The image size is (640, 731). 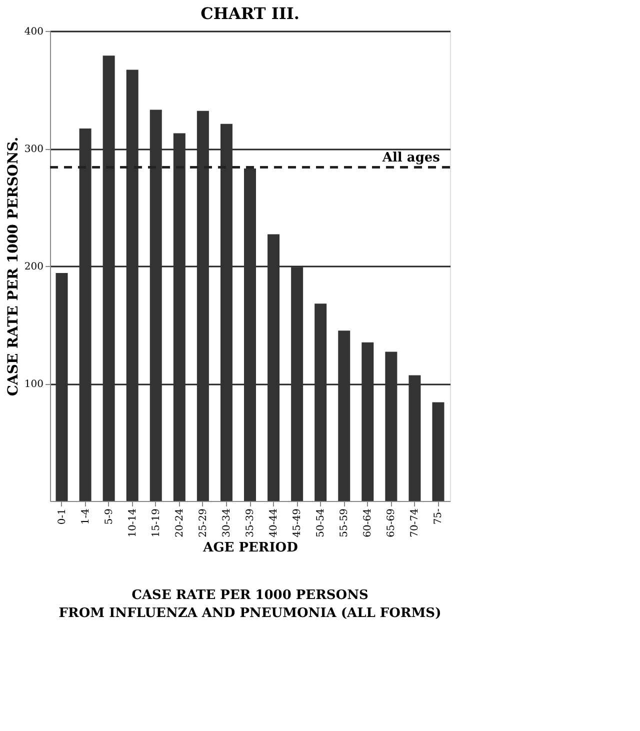 I want to click on x-axis-title: AGE PERIOD, so click(x=250, y=548).